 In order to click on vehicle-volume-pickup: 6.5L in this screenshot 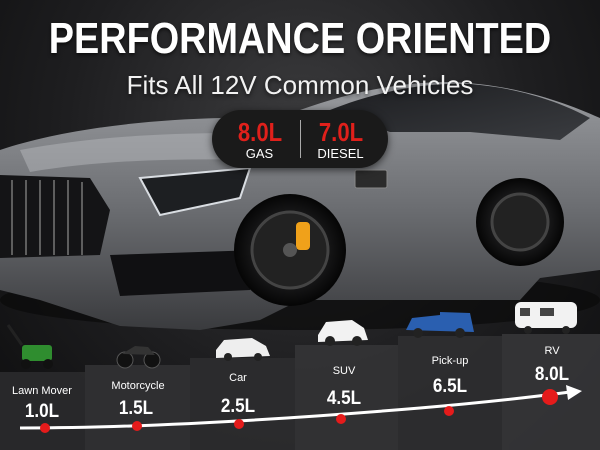, I will do `click(450, 386)`.